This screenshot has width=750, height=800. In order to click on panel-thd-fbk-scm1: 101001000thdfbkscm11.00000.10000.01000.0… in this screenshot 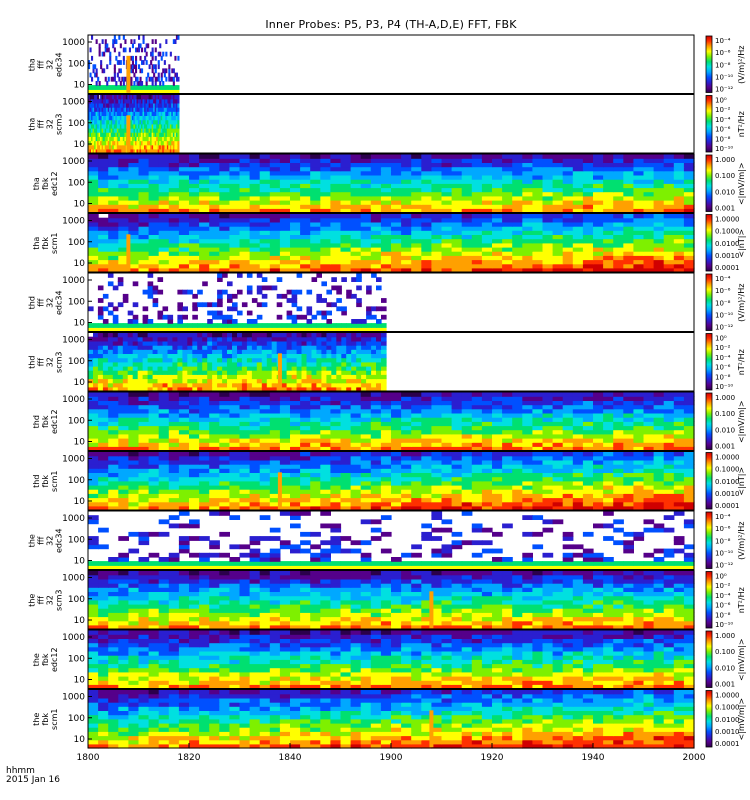, I will do `click(389, 481)`.